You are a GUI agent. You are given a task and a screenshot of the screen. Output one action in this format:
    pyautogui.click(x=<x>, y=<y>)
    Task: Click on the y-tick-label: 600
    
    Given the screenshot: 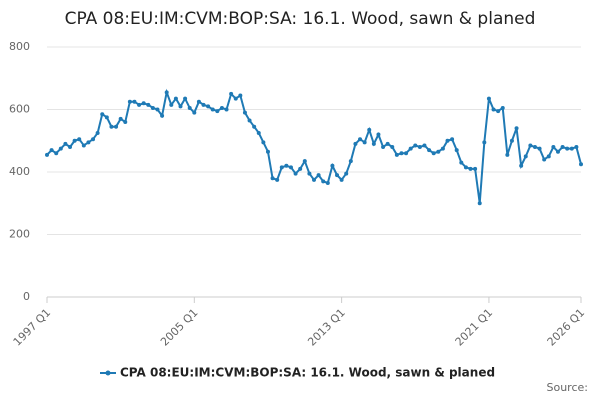 What is the action you would take?
    pyautogui.click(x=19, y=109)
    